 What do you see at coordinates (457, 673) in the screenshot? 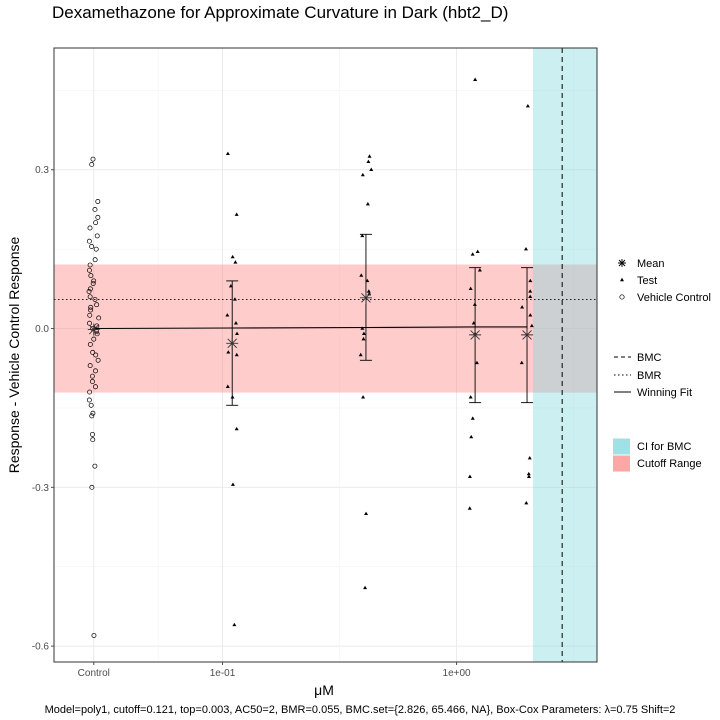
I see `x-tick-label: 1e+00` at bounding box center [457, 673].